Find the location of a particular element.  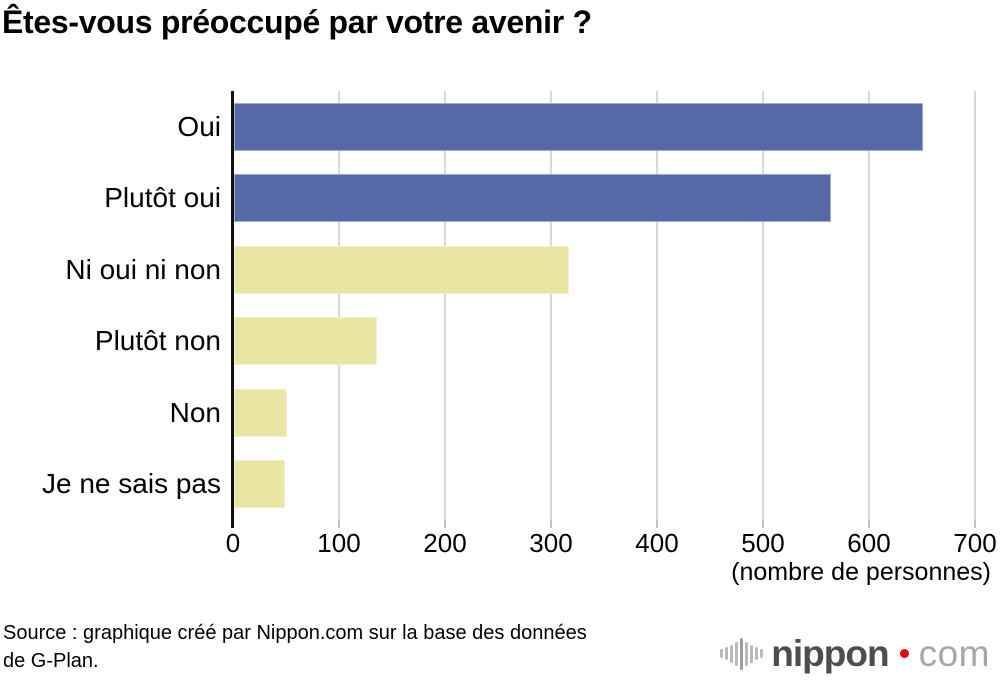

x-axis-unit-label: (nombre de personnes) is located at coordinates (861, 572).